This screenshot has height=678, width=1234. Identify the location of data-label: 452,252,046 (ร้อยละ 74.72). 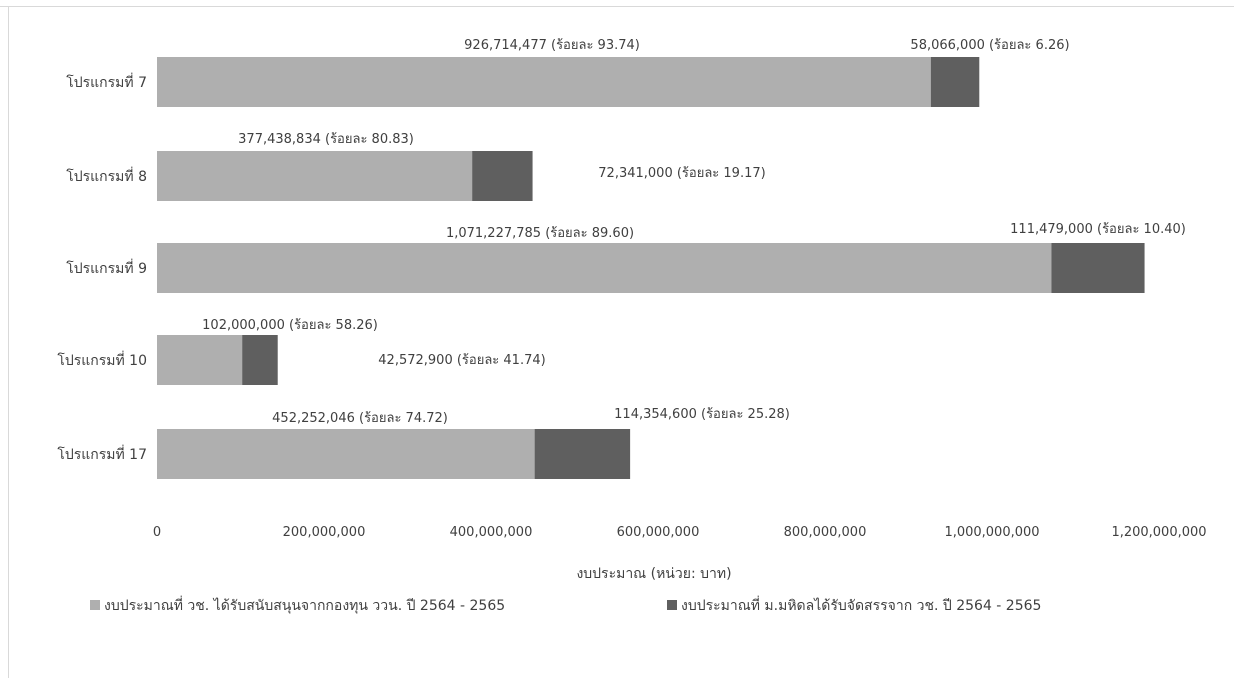
(360, 418).